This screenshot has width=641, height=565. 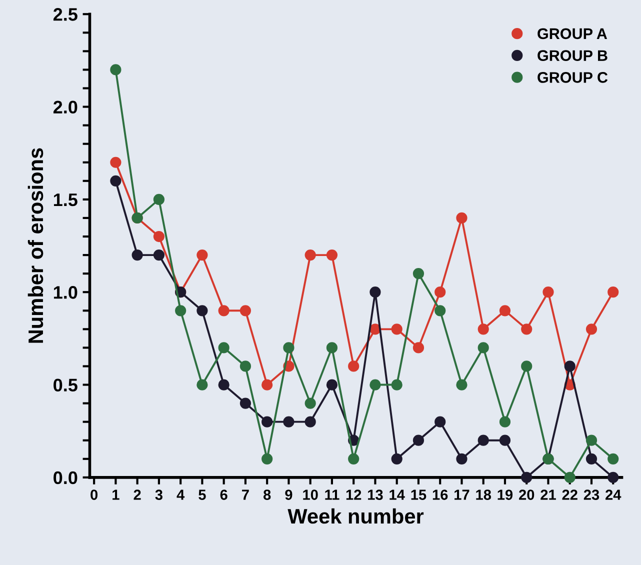 What do you see at coordinates (65, 107) in the screenshot?
I see `y-tick-label: 2.0` at bounding box center [65, 107].